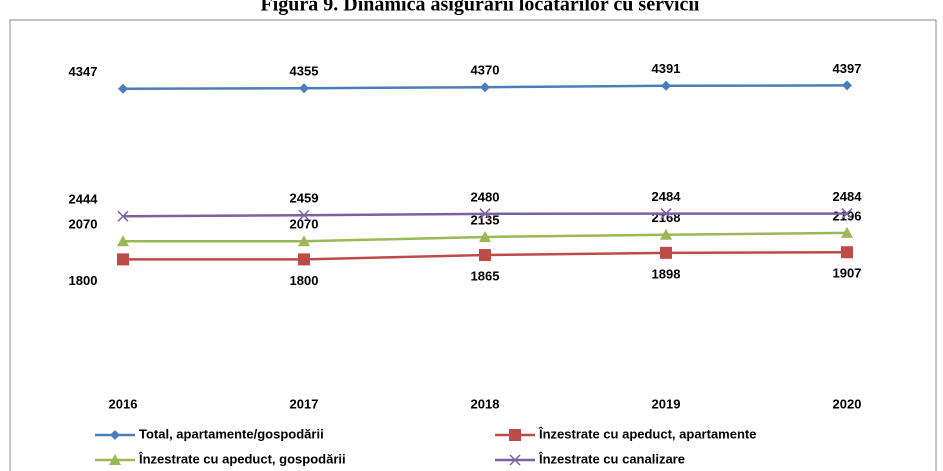  What do you see at coordinates (847, 403) in the screenshot?
I see `x-tick-label: 2020` at bounding box center [847, 403].